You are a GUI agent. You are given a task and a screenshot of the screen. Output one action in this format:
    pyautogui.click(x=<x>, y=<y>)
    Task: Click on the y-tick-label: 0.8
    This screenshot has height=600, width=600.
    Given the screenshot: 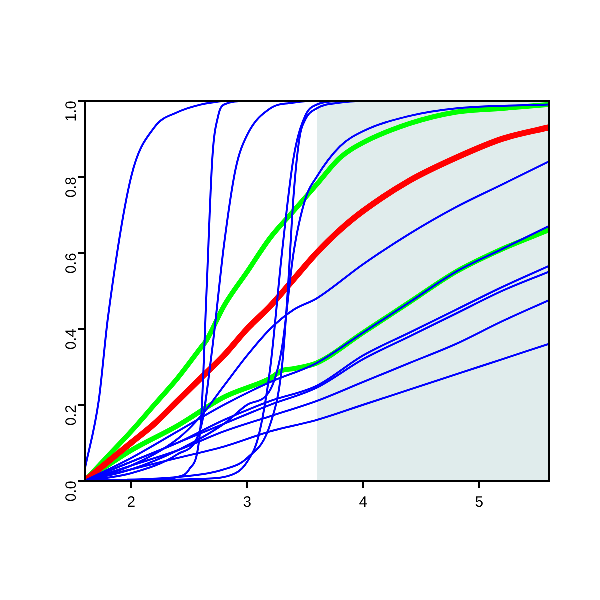 What is the action you would take?
    pyautogui.click(x=71, y=187)
    